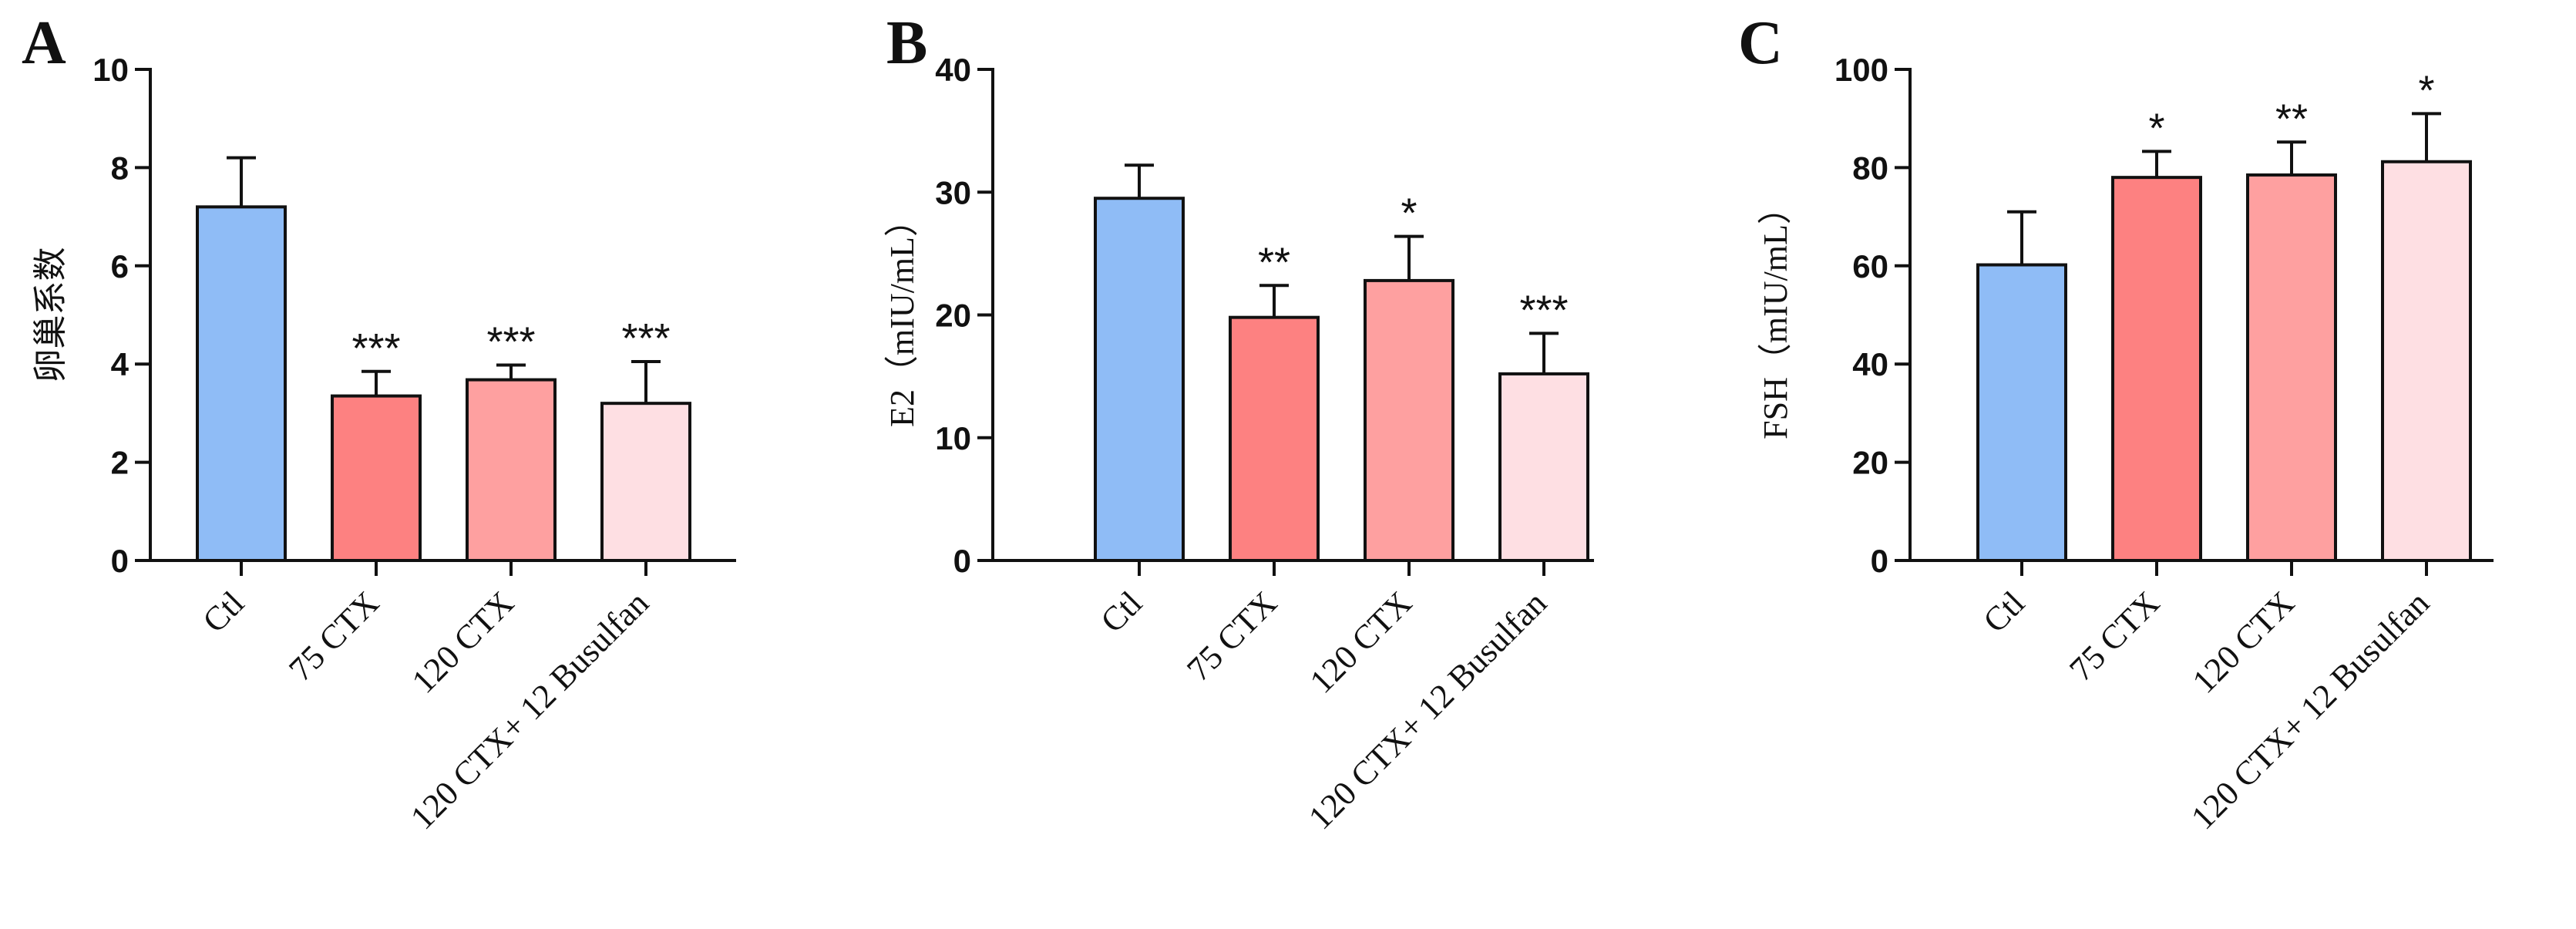 This screenshot has width=2576, height=929. I want to click on y-axis-label: 卵巢系数, so click(50, 315).